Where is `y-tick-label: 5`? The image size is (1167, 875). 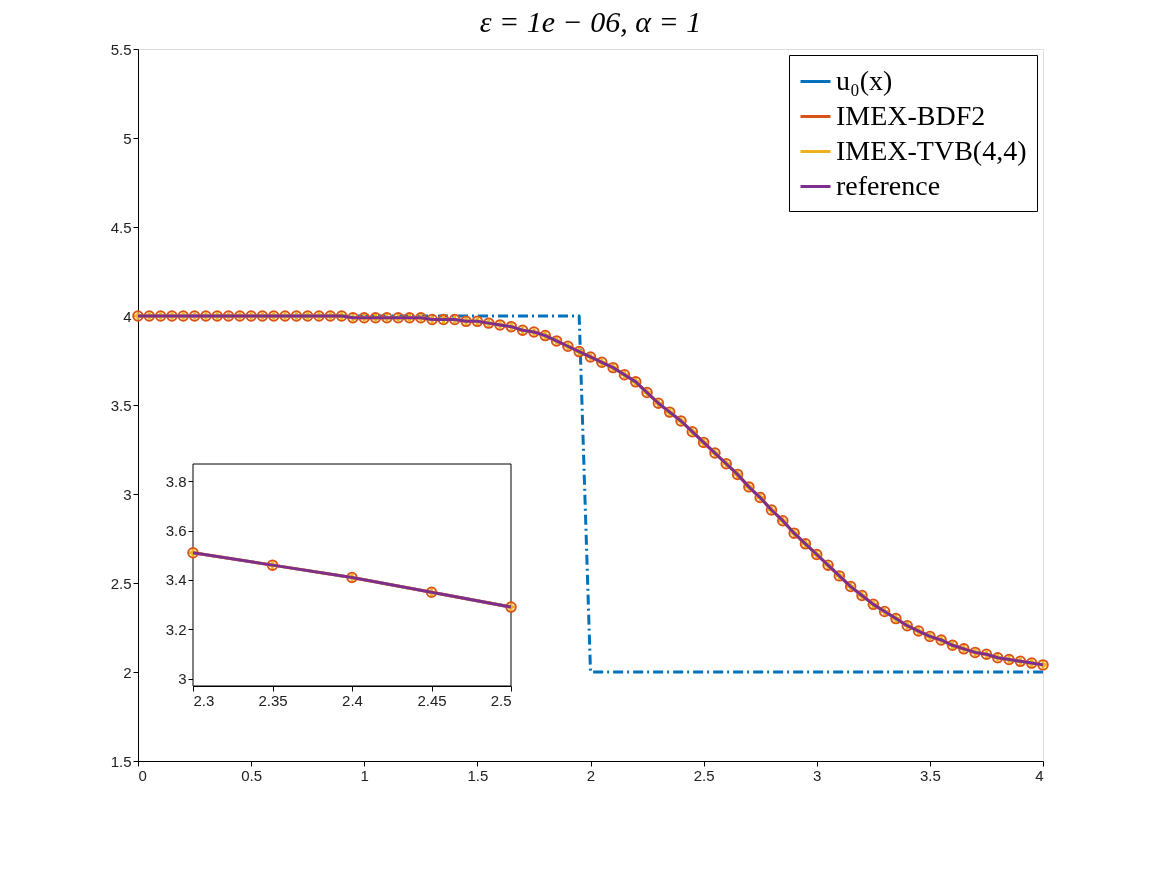
y-tick-label: 5 is located at coordinates (127, 138).